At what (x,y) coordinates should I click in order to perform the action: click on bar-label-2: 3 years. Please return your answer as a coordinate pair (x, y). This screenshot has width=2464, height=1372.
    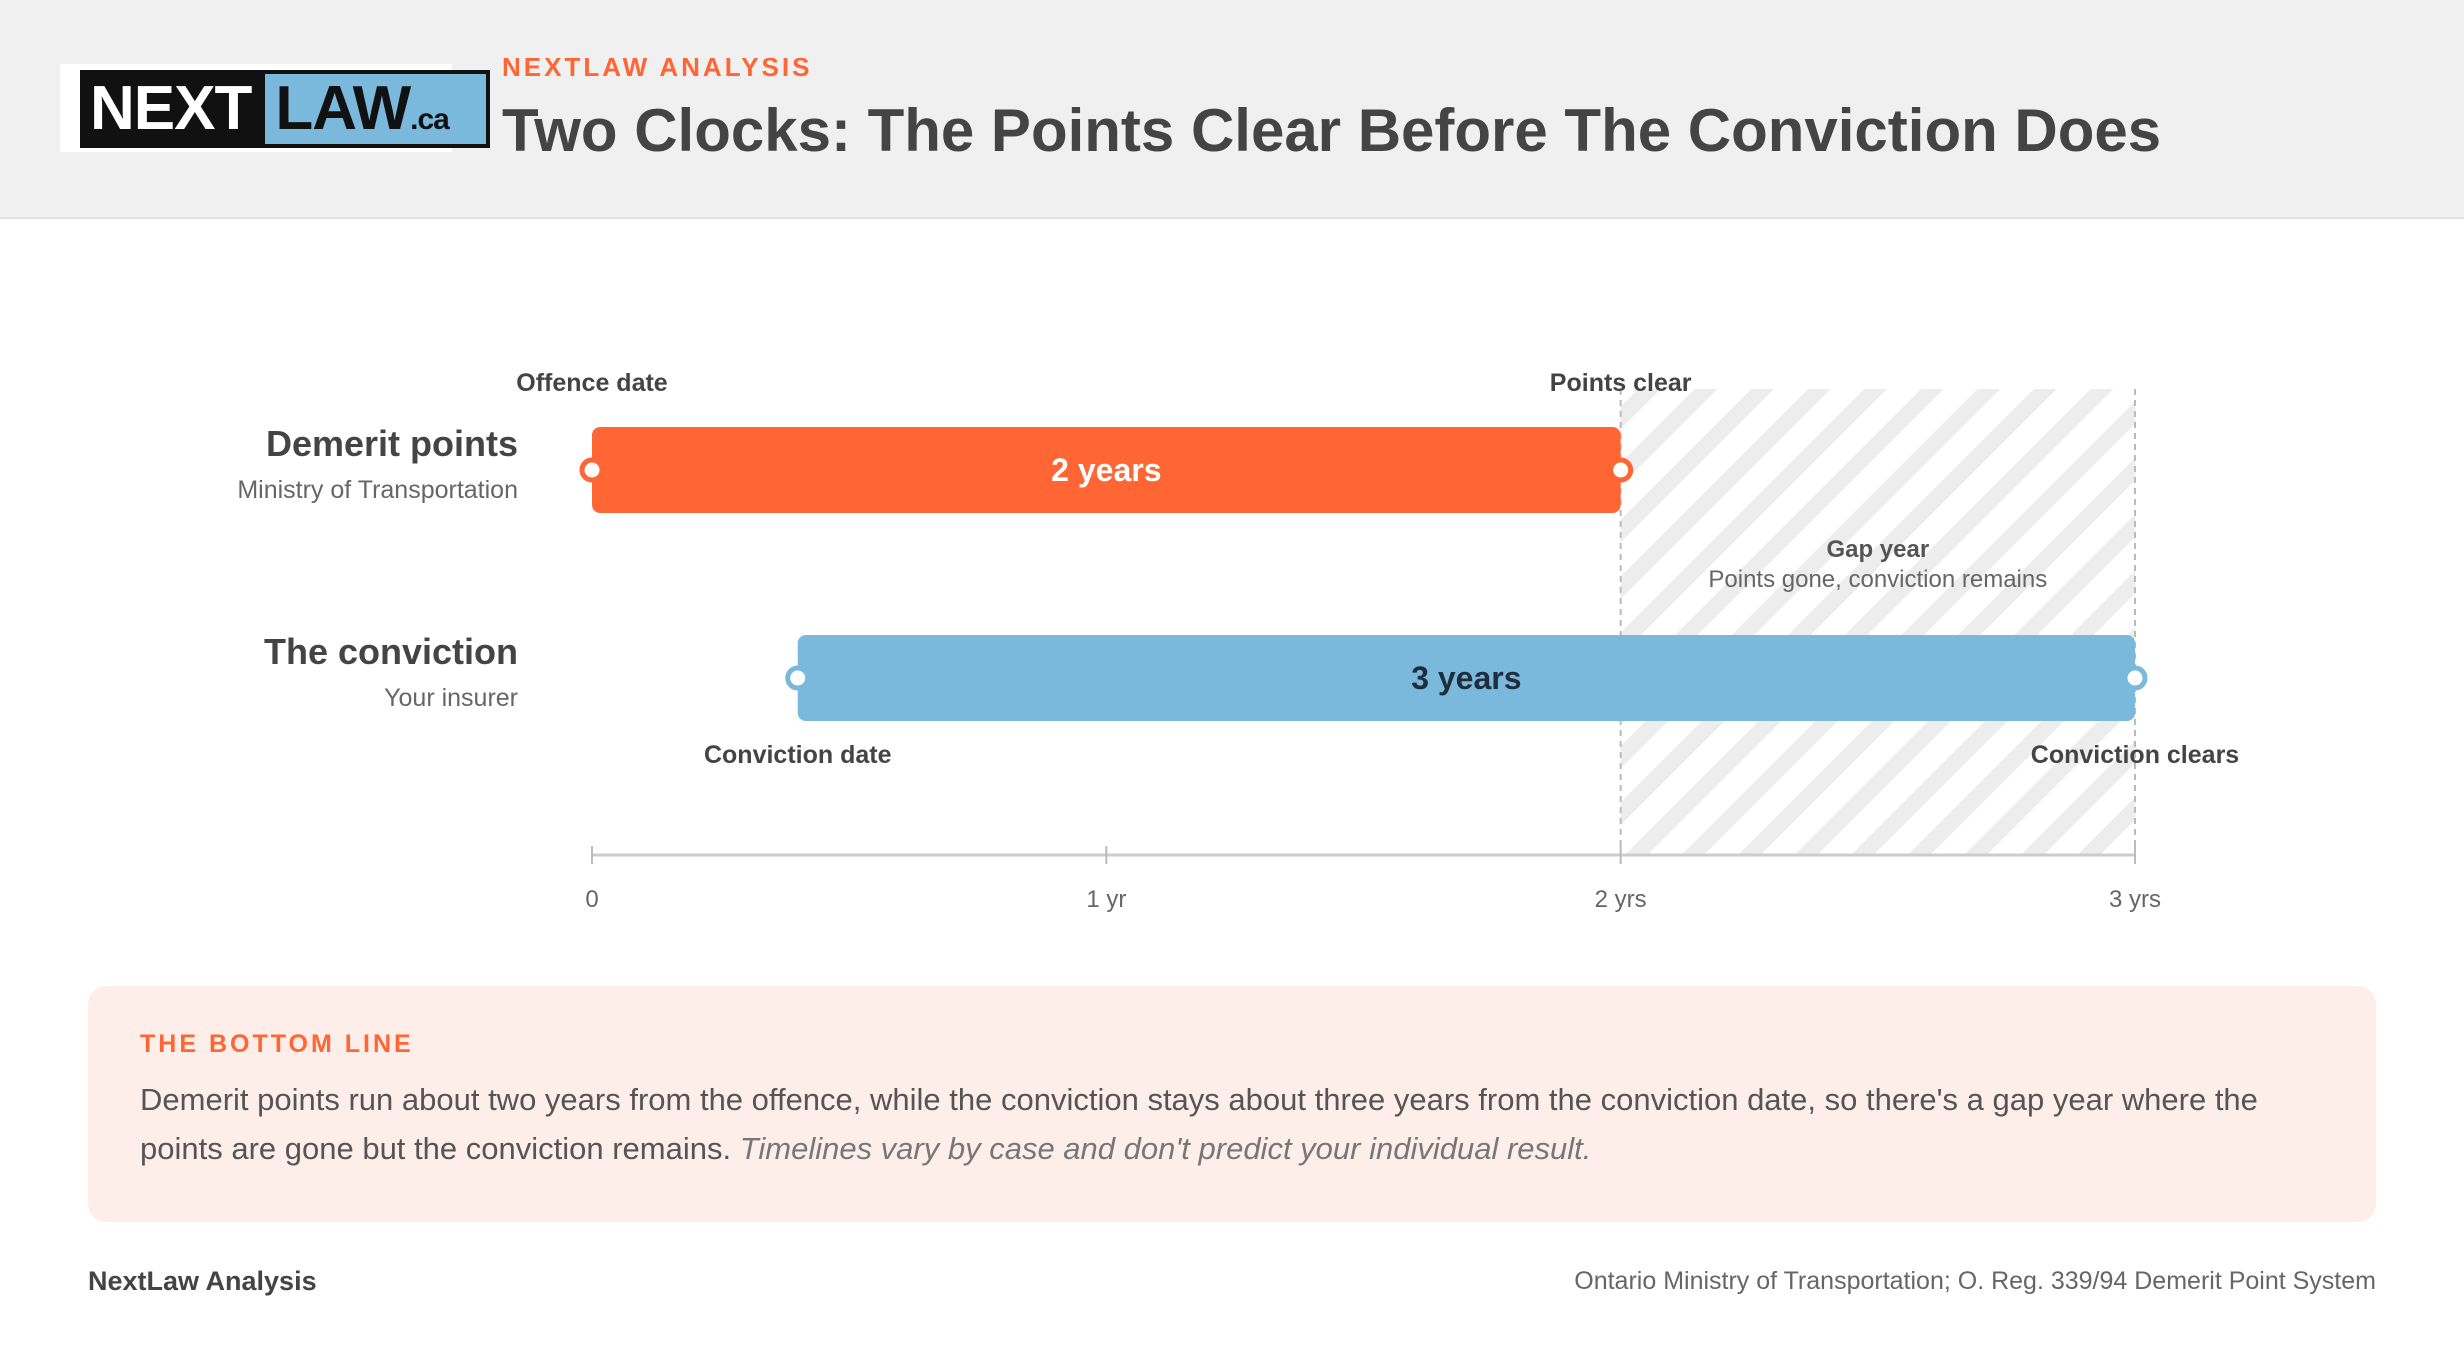
    Looking at the image, I should click on (1466, 678).